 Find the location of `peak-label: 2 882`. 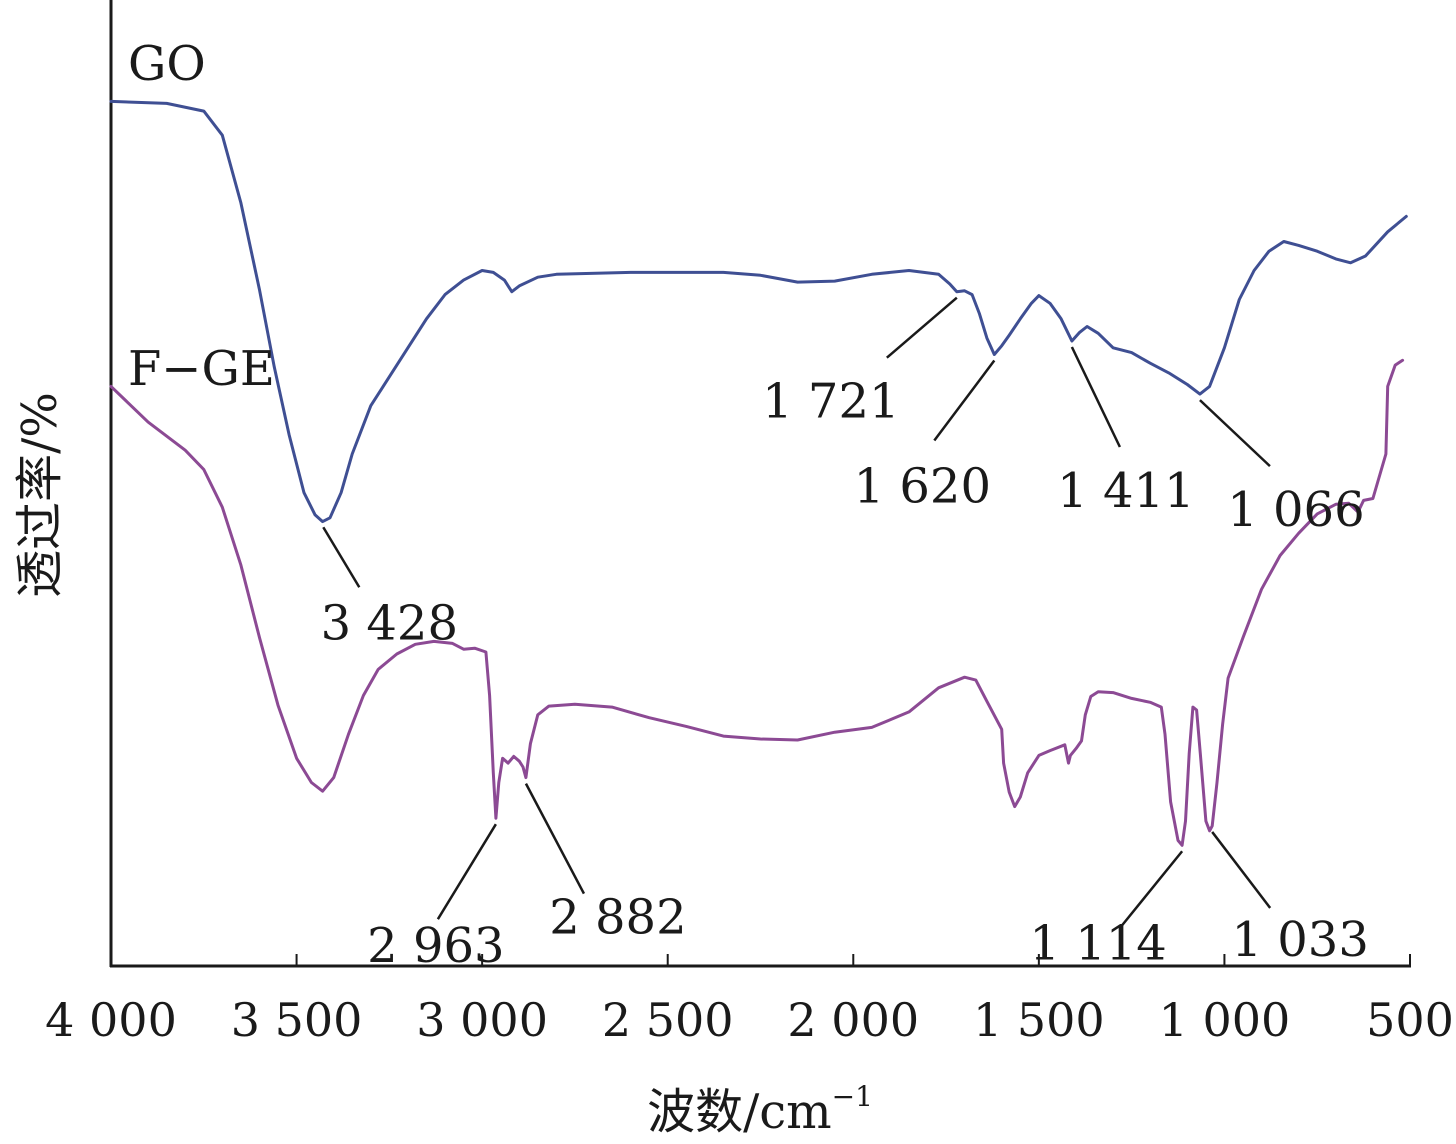

peak-label: 2 882 is located at coordinates (617, 918).